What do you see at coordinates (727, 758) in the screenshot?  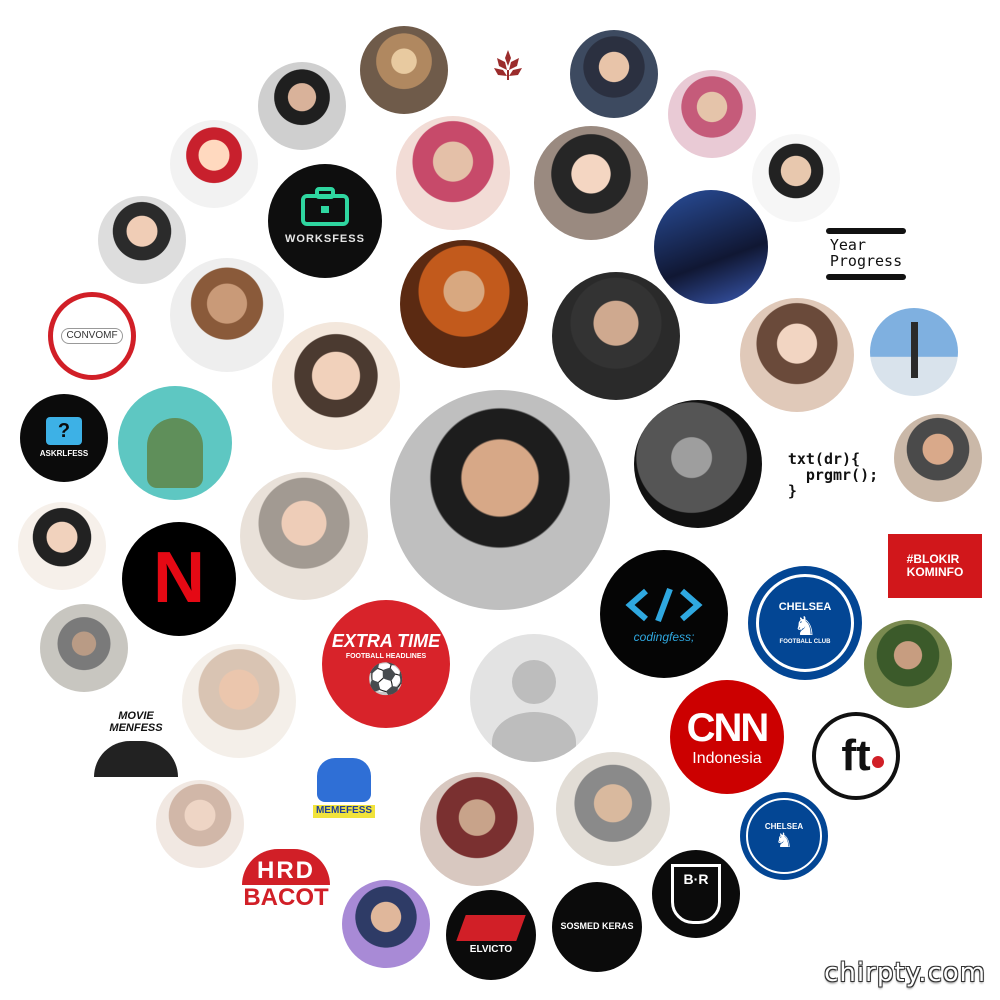 I see `cnn-sub-label: Indonesia` at bounding box center [727, 758].